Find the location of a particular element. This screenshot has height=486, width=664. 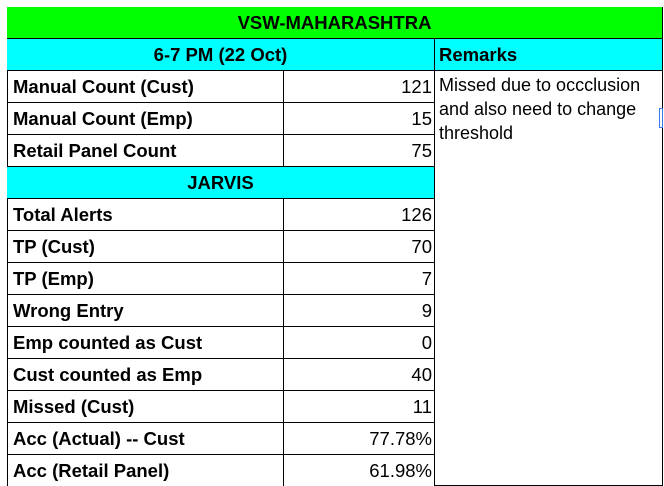

table-row: Emp counted as Cust 0 is located at coordinates (221, 343).